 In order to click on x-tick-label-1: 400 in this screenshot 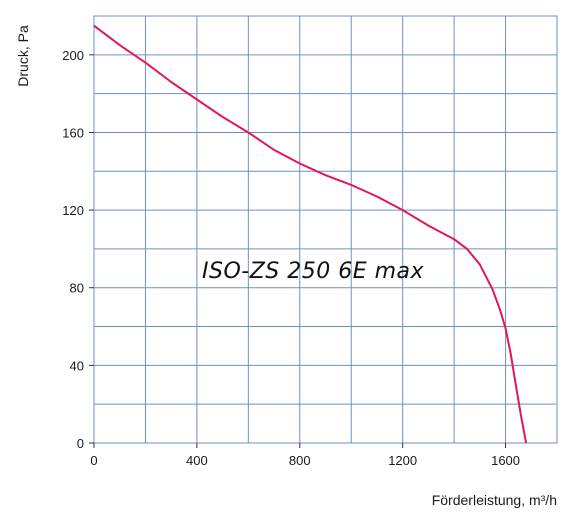, I will do `click(197, 460)`.